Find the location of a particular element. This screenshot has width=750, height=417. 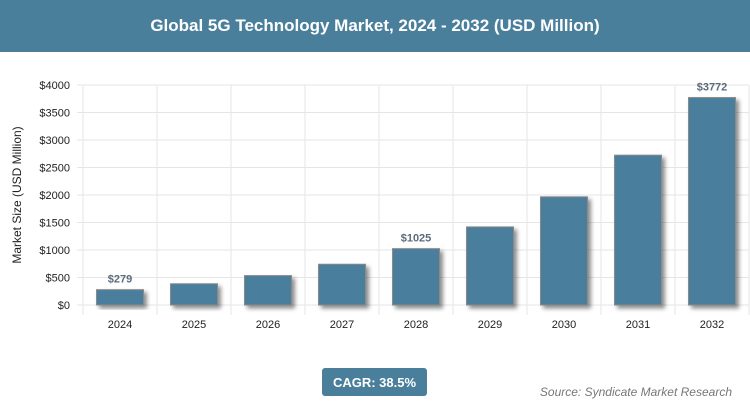

x-tick-label: 2027 is located at coordinates (342, 325).